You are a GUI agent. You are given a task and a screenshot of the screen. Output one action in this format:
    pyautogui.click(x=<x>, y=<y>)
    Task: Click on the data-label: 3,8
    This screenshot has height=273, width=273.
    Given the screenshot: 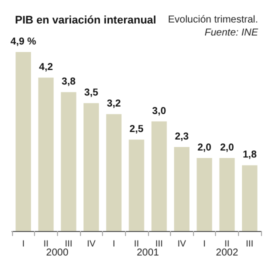 What is the action you would take?
    pyautogui.click(x=69, y=82)
    